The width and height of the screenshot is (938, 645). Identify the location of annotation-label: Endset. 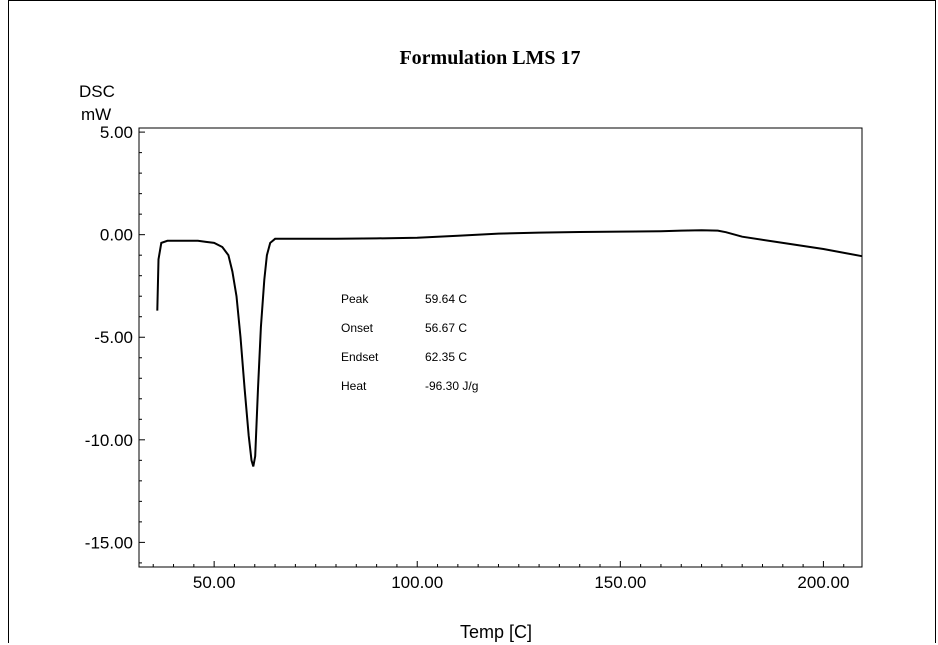
(360, 357).